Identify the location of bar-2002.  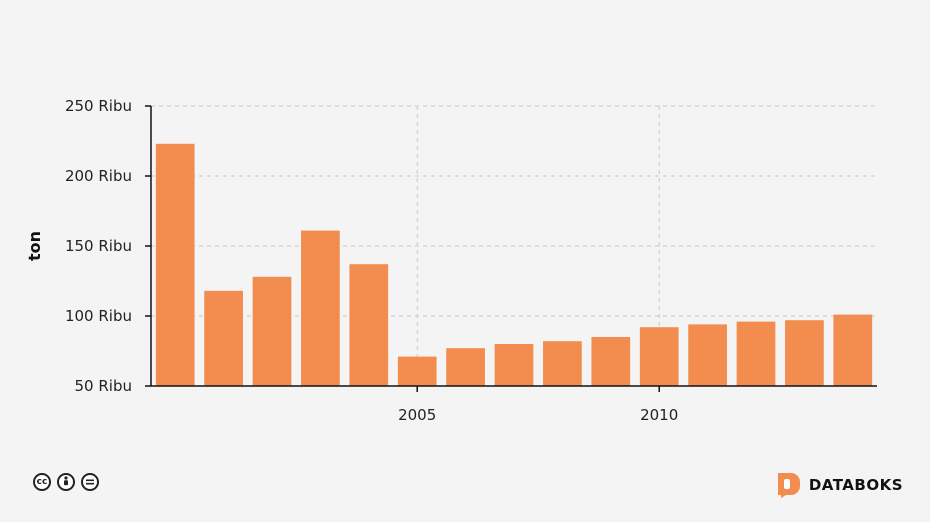
(272, 331).